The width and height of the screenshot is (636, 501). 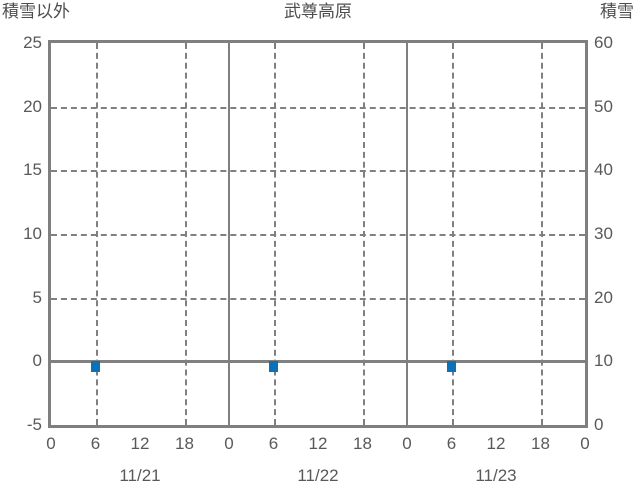 What do you see at coordinates (140, 475) in the screenshot?
I see `x-axis-day-label: 11/21` at bounding box center [140, 475].